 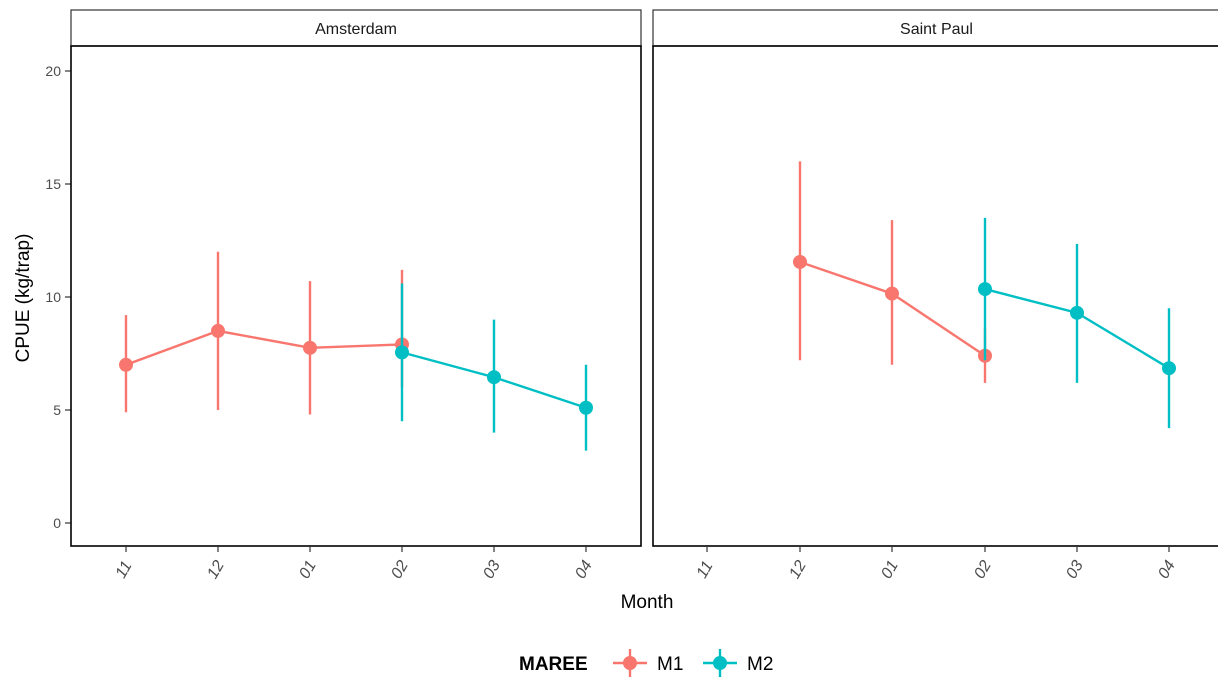 I want to click on y-tick-label: 15, so click(x=53, y=184).